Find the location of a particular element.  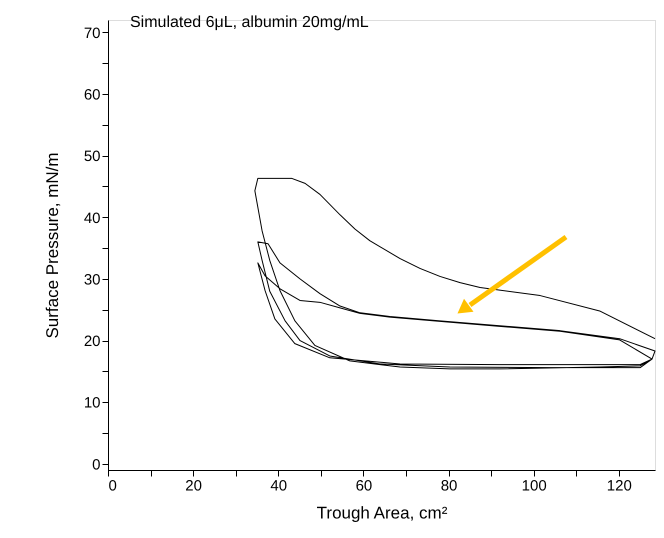

y-tick-label: 50 is located at coordinates (92, 157).